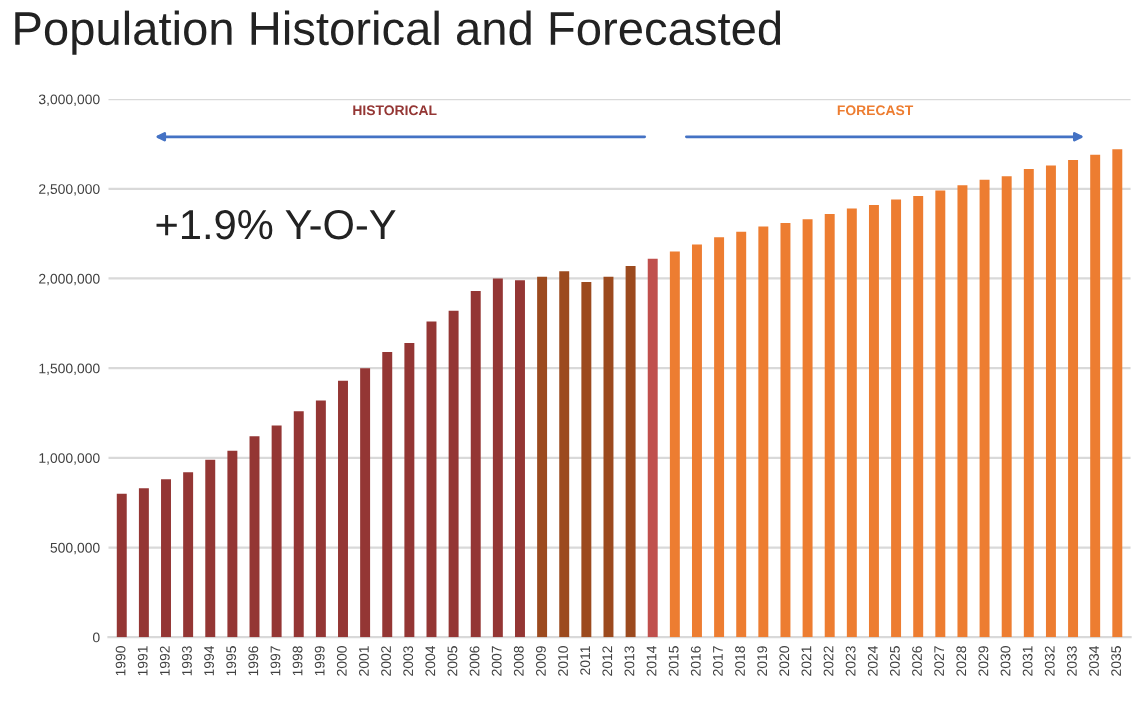  I want to click on annotation: +1.9% Y-O-Y, so click(276, 224).